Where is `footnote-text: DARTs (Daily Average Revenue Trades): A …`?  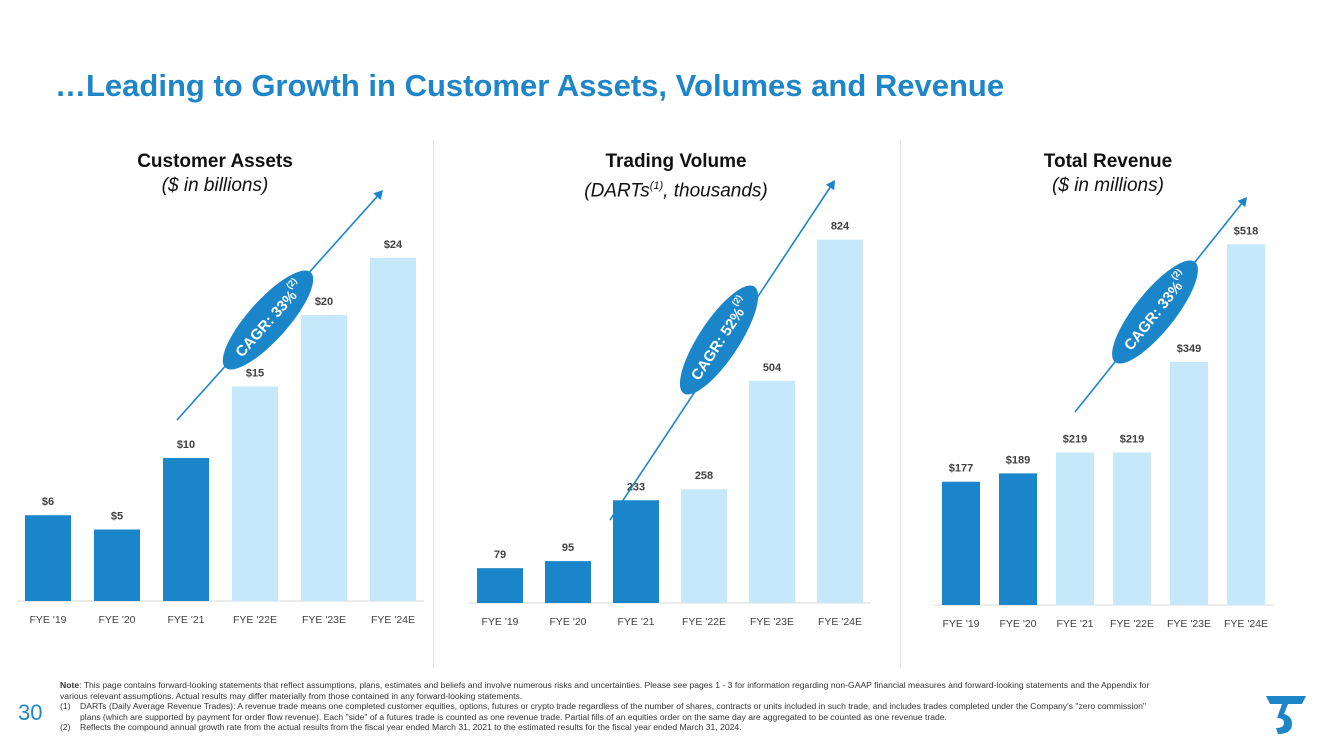 footnote-text: DARTs (Daily Average Revenue Trades): A … is located at coordinates (613, 711).